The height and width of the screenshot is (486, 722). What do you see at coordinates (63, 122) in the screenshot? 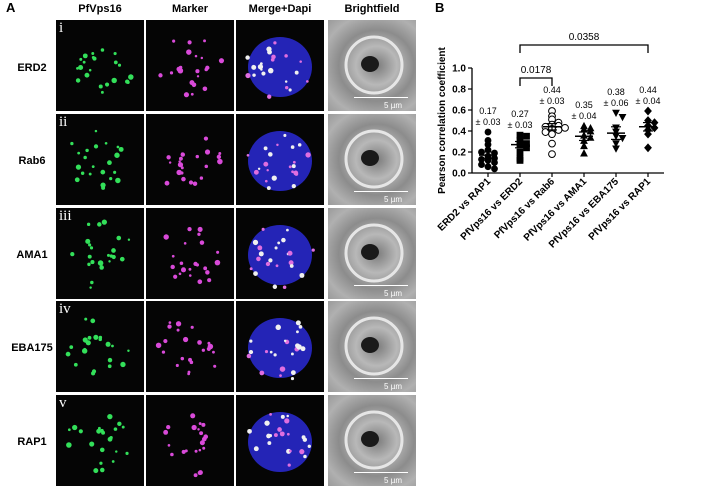
I see `row-index-ii: ii` at bounding box center [63, 122].